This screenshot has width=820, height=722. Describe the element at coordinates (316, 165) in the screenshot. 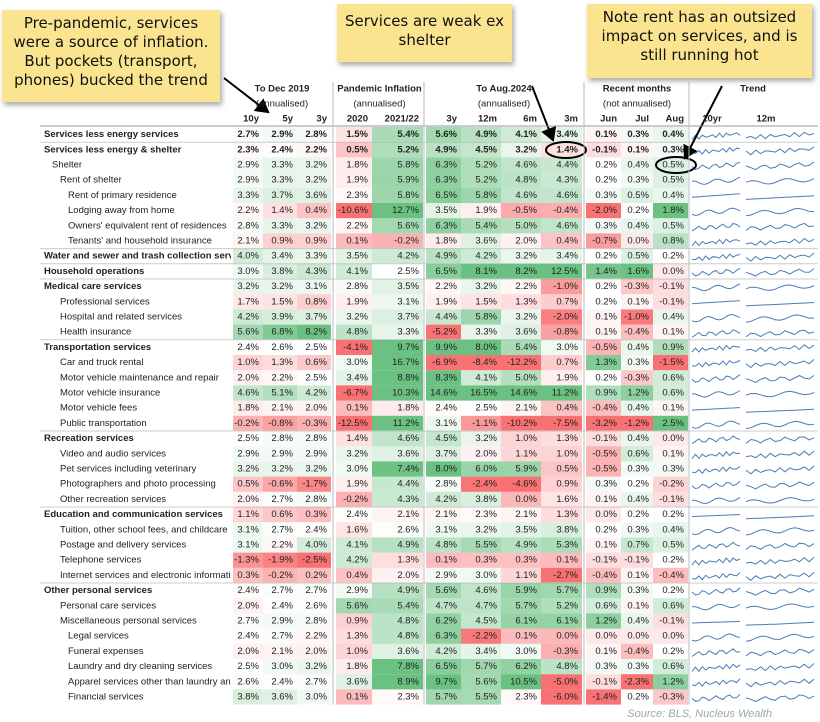

I see `cell-value: 3.2%` at that location.